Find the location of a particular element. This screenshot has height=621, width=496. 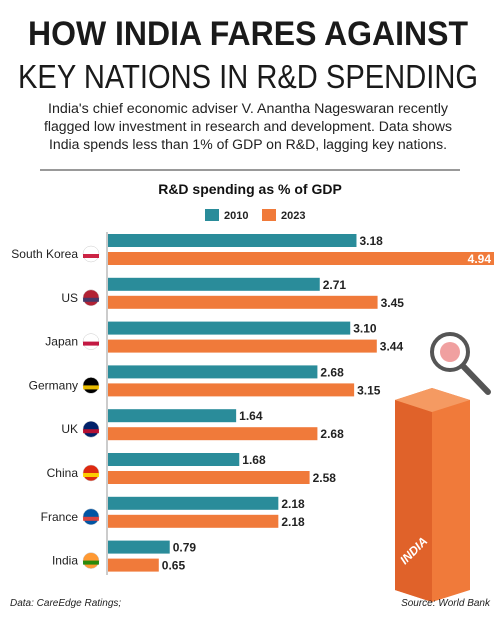

category-label: Japan is located at coordinates (61, 342).